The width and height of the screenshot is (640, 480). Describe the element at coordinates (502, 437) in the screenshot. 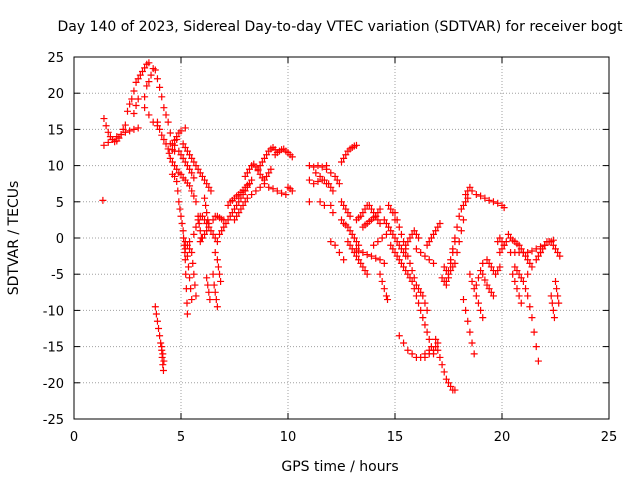

I see `x-tick-label: 20` at that location.